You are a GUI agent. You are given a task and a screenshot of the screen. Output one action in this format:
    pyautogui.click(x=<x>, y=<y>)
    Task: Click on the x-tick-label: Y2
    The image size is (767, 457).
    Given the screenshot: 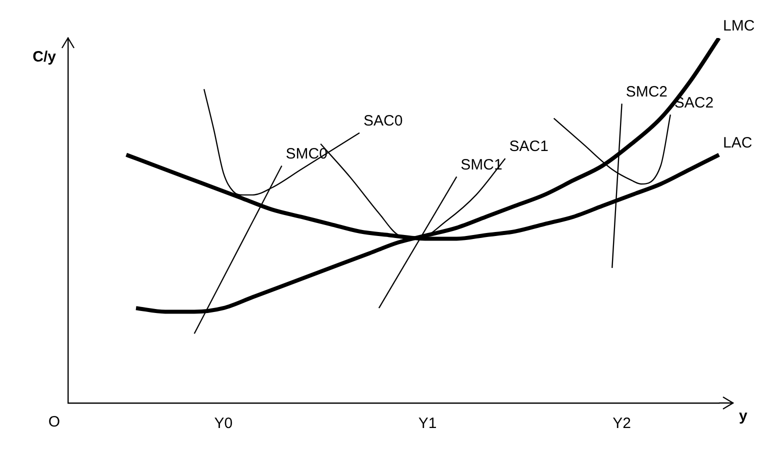 What is the action you would take?
    pyautogui.click(x=622, y=423)
    